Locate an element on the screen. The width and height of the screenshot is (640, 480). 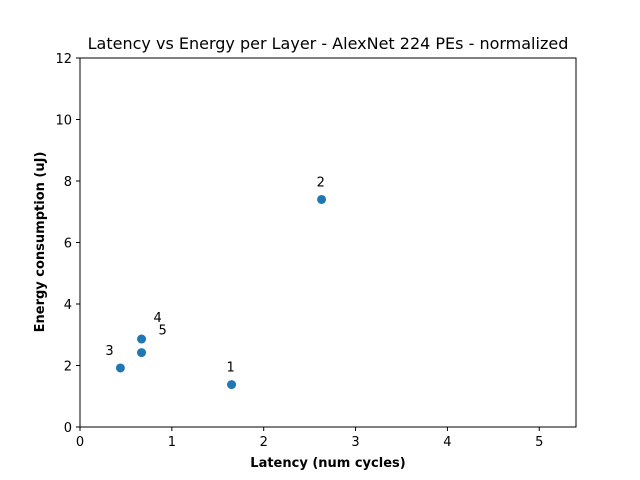
x-tick-label: 0 is located at coordinates (80, 442).